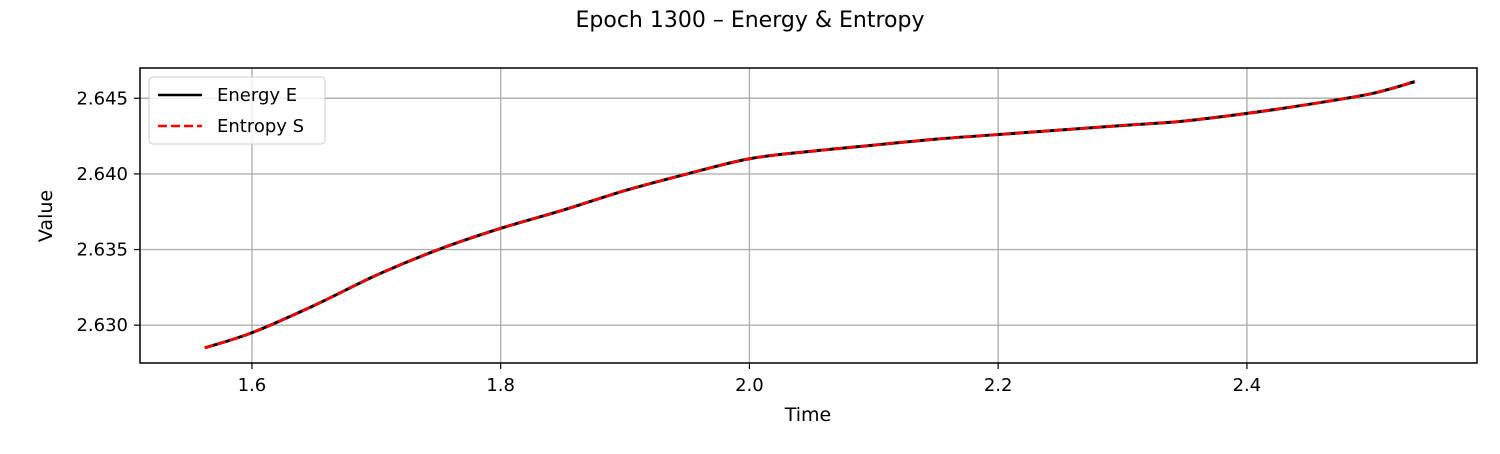  What do you see at coordinates (500, 385) in the screenshot?
I see `x-tick-label: 1.8` at bounding box center [500, 385].